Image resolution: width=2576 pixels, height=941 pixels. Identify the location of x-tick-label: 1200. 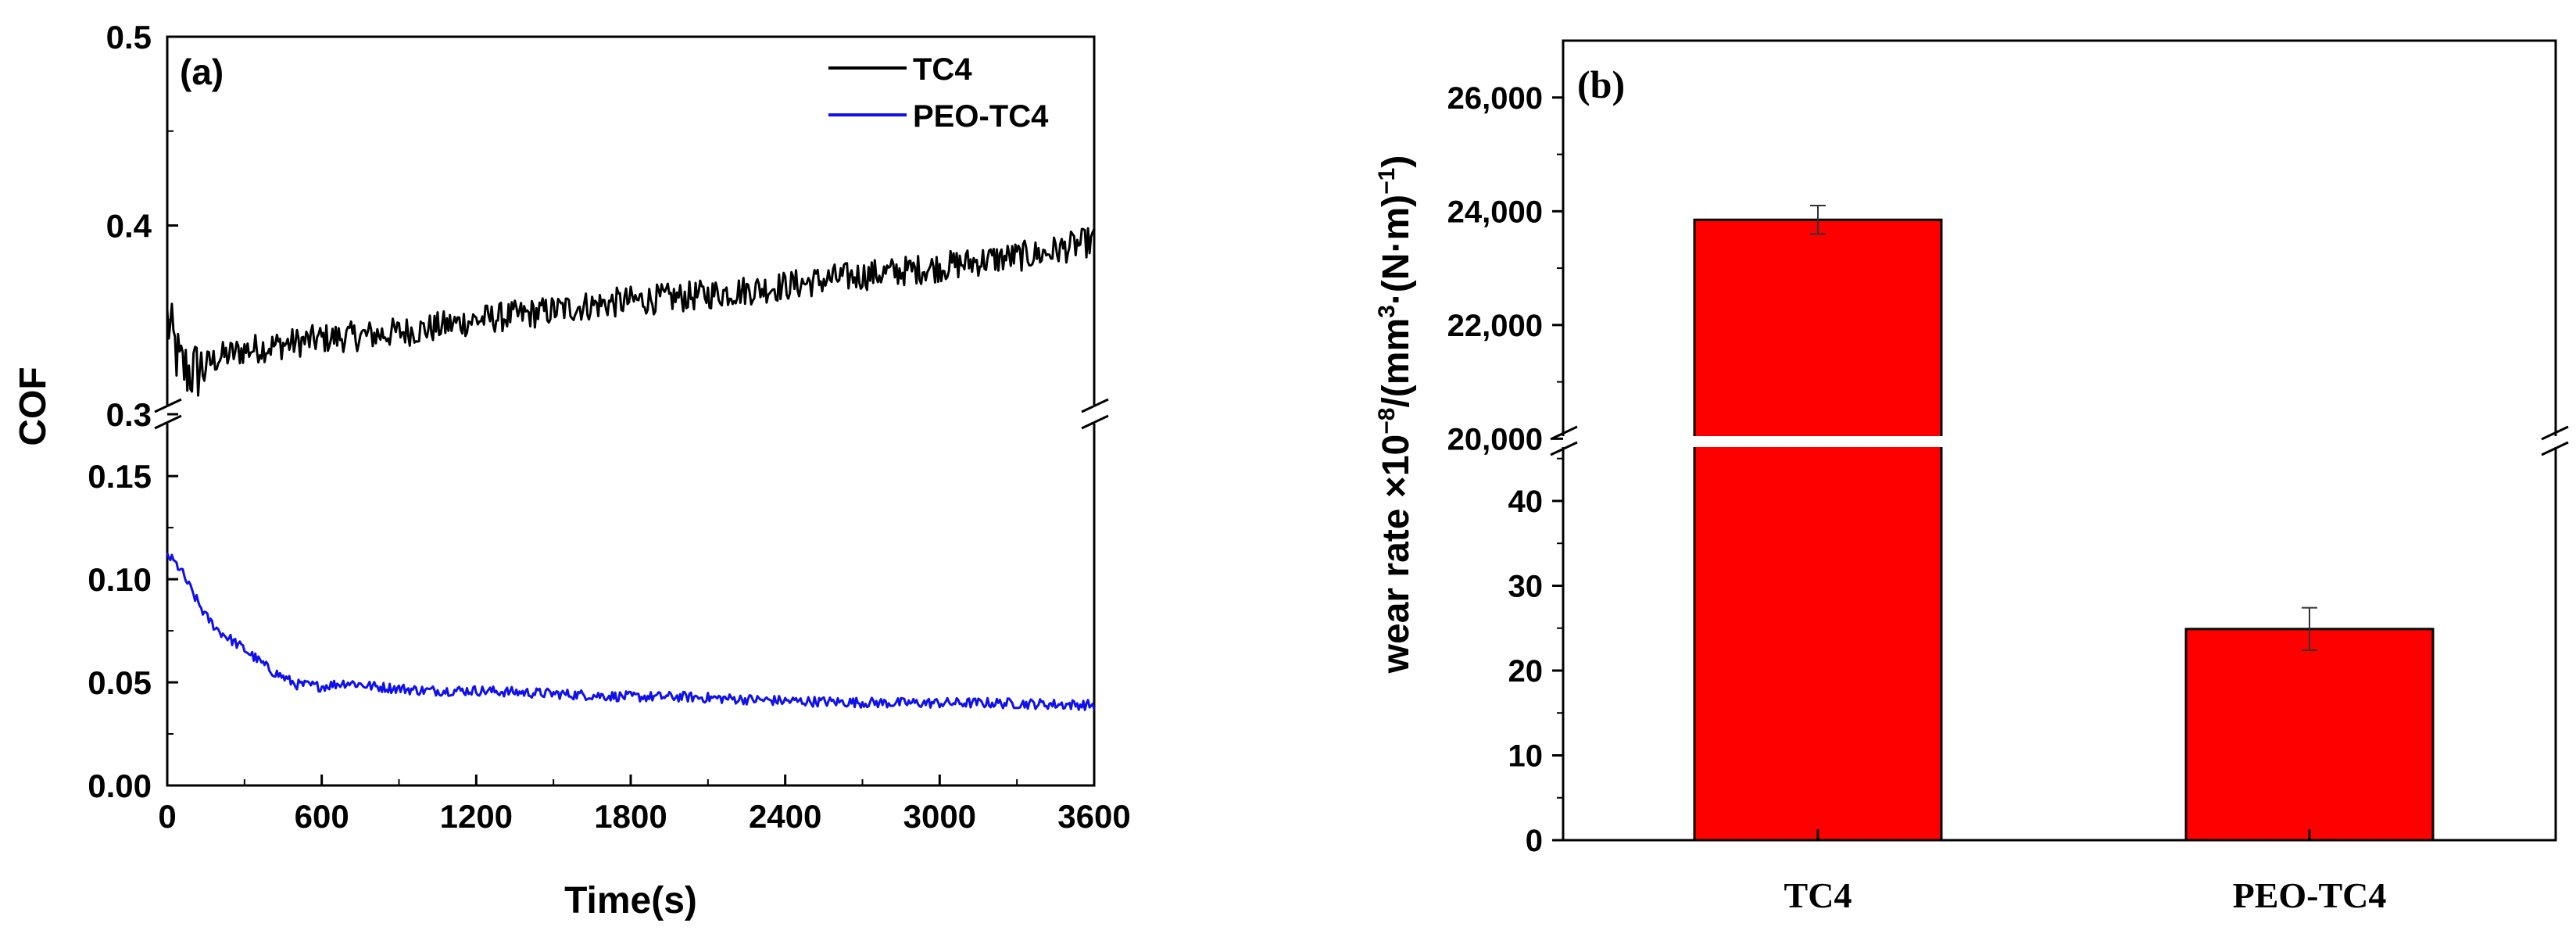
(476, 816).